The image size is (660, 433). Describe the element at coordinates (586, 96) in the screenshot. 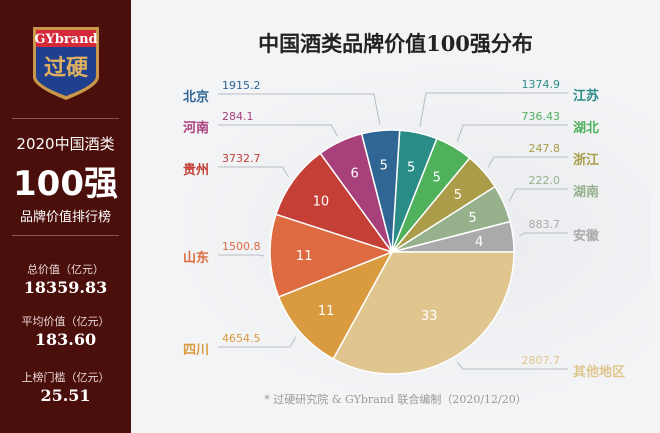

I see `region-name: 江苏` at that location.